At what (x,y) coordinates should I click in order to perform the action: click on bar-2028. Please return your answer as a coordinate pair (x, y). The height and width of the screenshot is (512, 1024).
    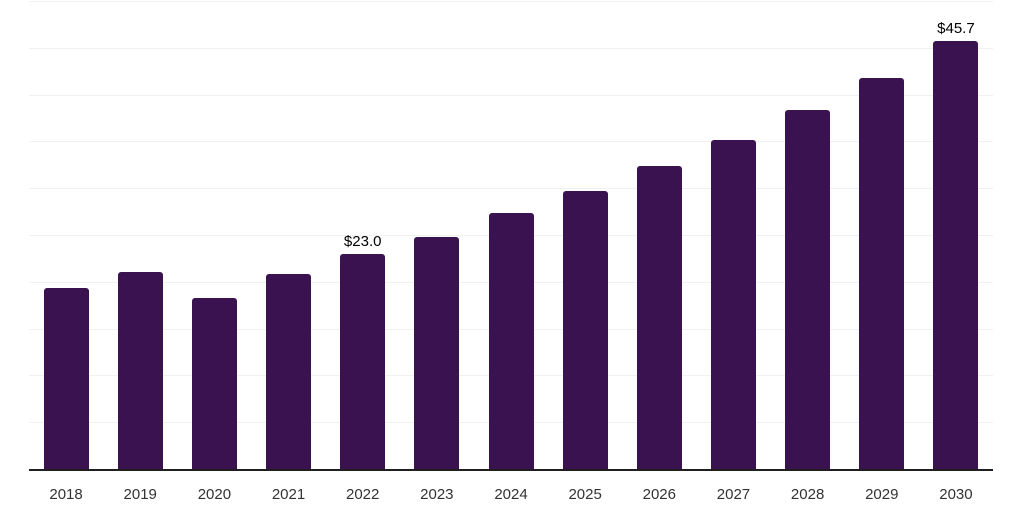
    Looking at the image, I should click on (808, 289).